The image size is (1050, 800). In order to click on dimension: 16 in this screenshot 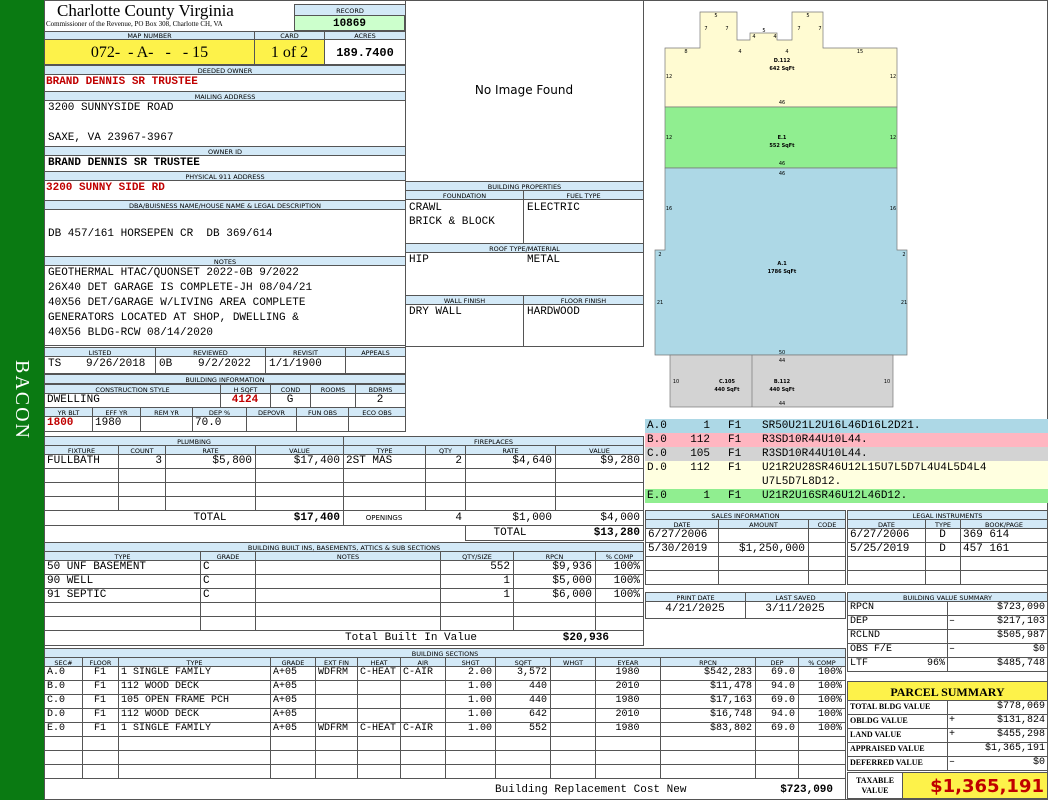, I will do `click(669, 209)`.